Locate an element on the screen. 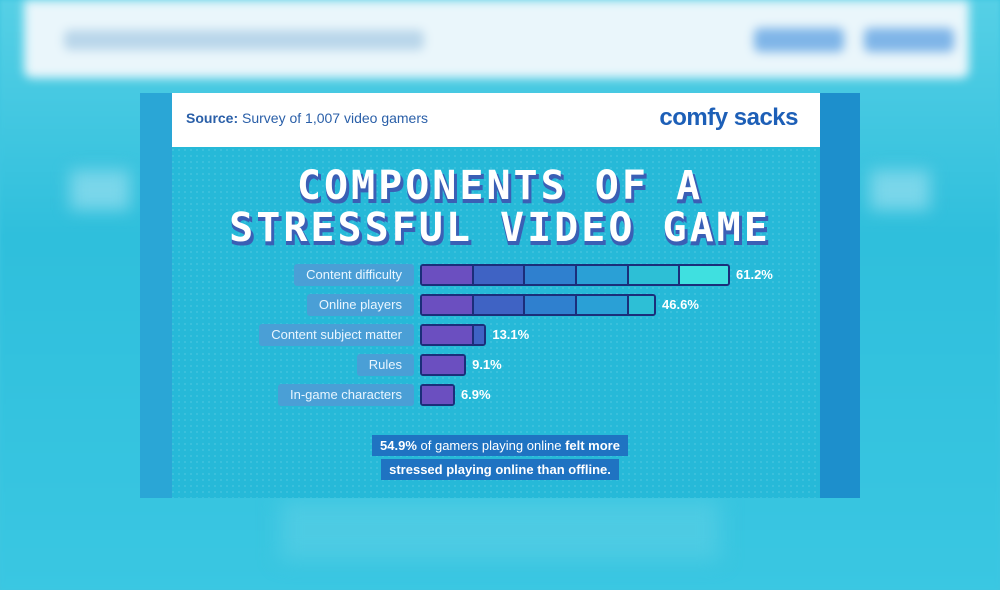 Image resolution: width=1000 pixels, height=590 pixels. source-label: Source: is located at coordinates (212, 118).